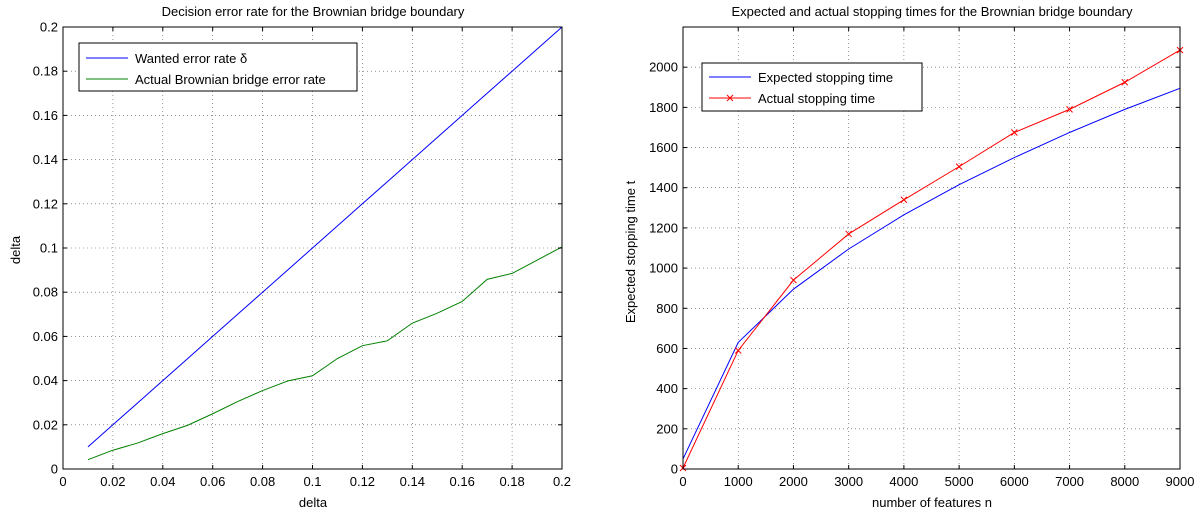  What do you see at coordinates (230, 79) in the screenshot?
I see `legend-label-actual: Actual Brownian bridge error rate` at bounding box center [230, 79].